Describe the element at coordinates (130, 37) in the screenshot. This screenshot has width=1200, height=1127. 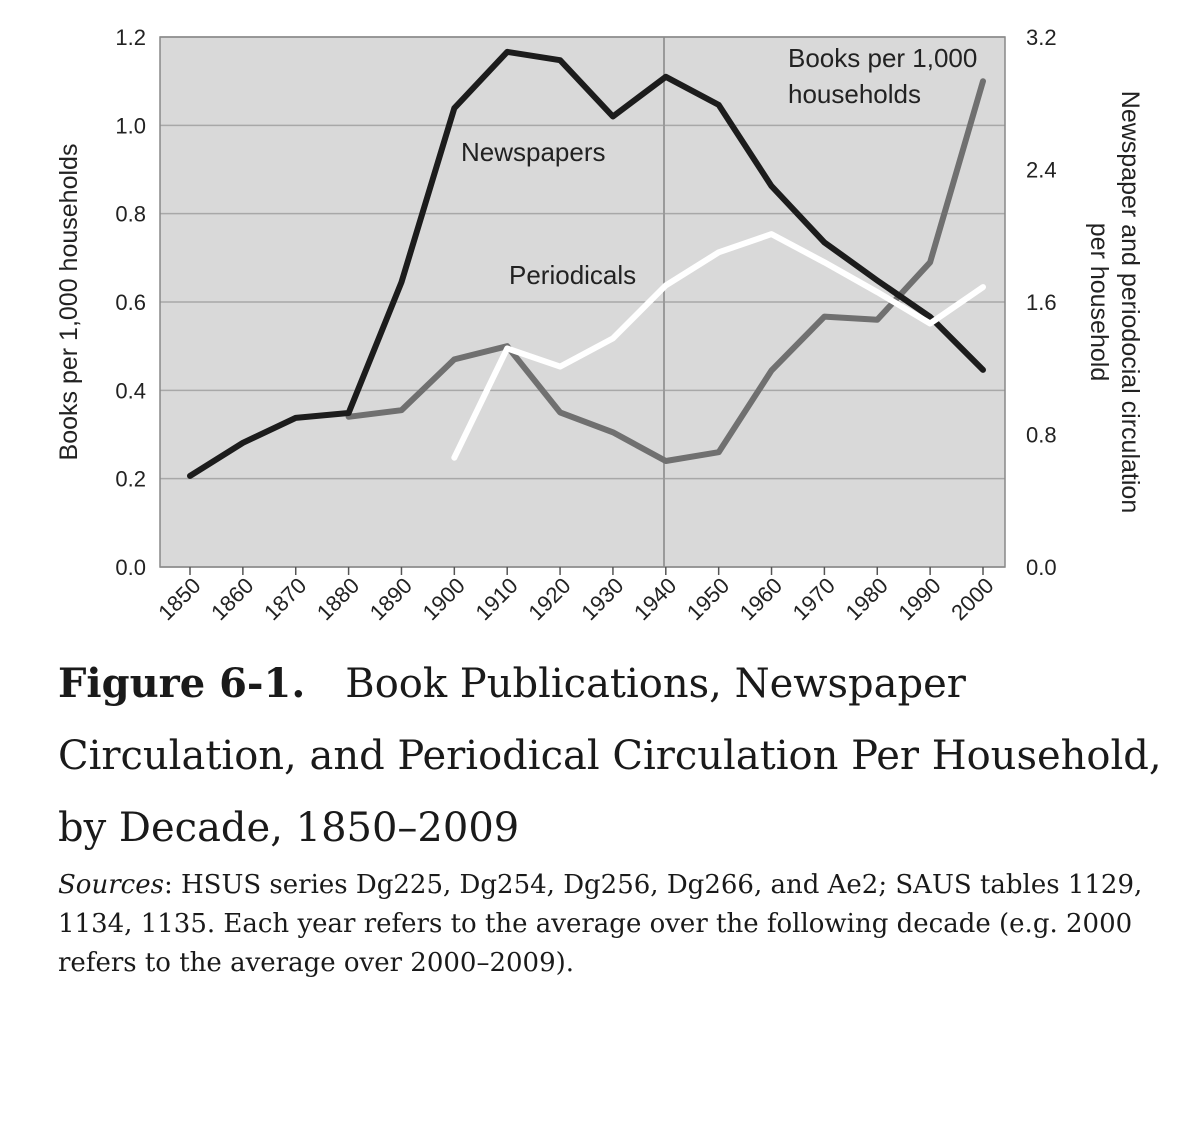
I see `left-tick-label: 1.2` at that location.